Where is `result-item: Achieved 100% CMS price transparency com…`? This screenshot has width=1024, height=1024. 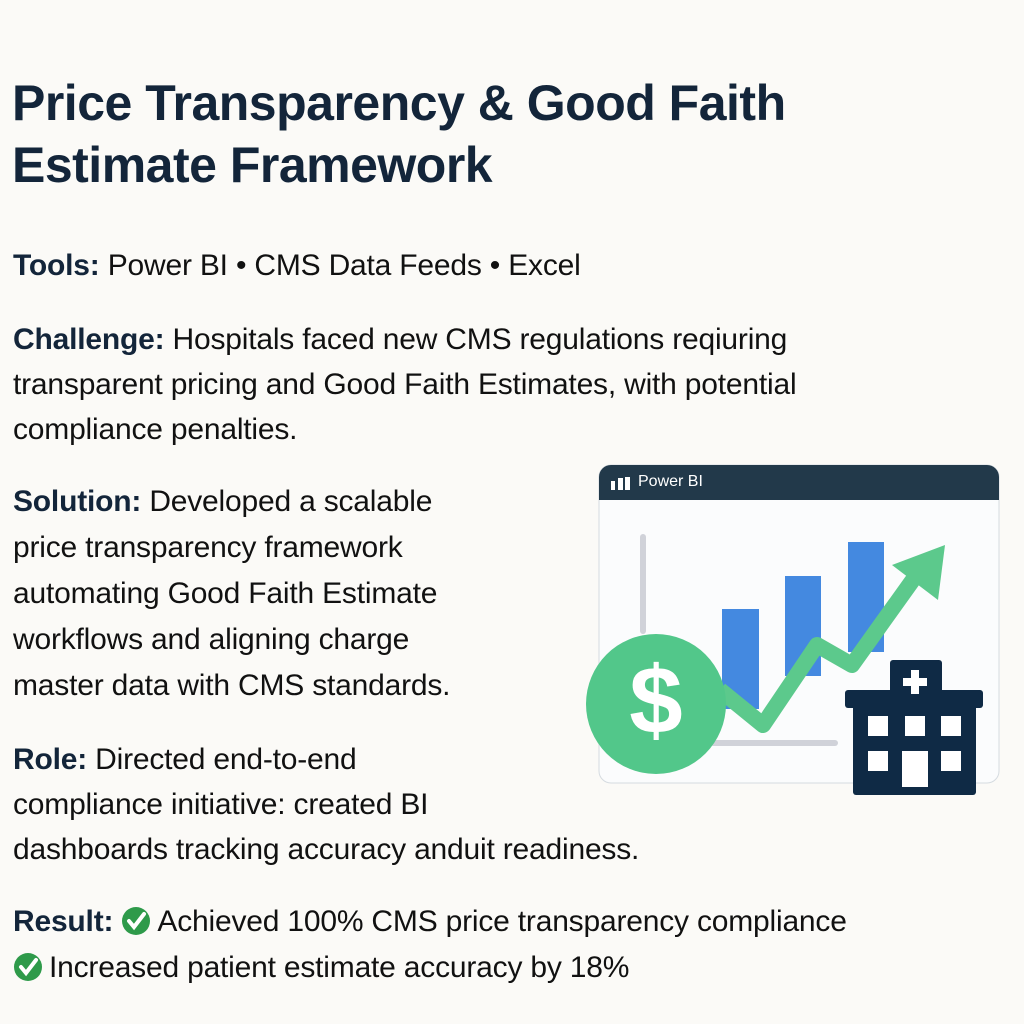 result-item: Achieved 100% CMS price transparency com… is located at coordinates (502, 921).